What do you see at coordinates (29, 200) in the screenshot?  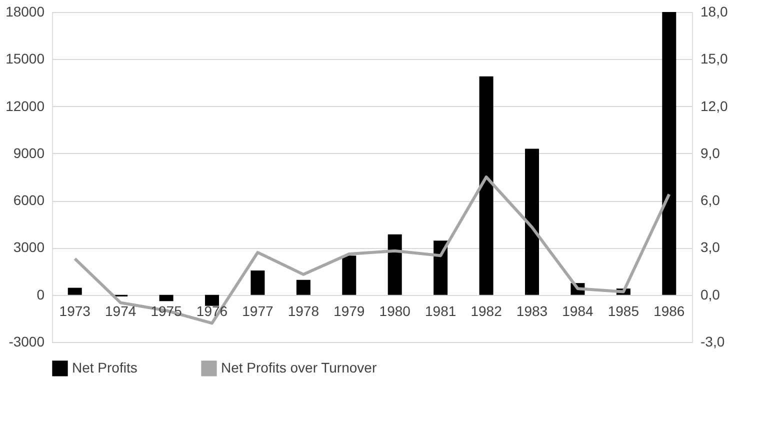 I see `y-tick-label: 6000` at bounding box center [29, 200].